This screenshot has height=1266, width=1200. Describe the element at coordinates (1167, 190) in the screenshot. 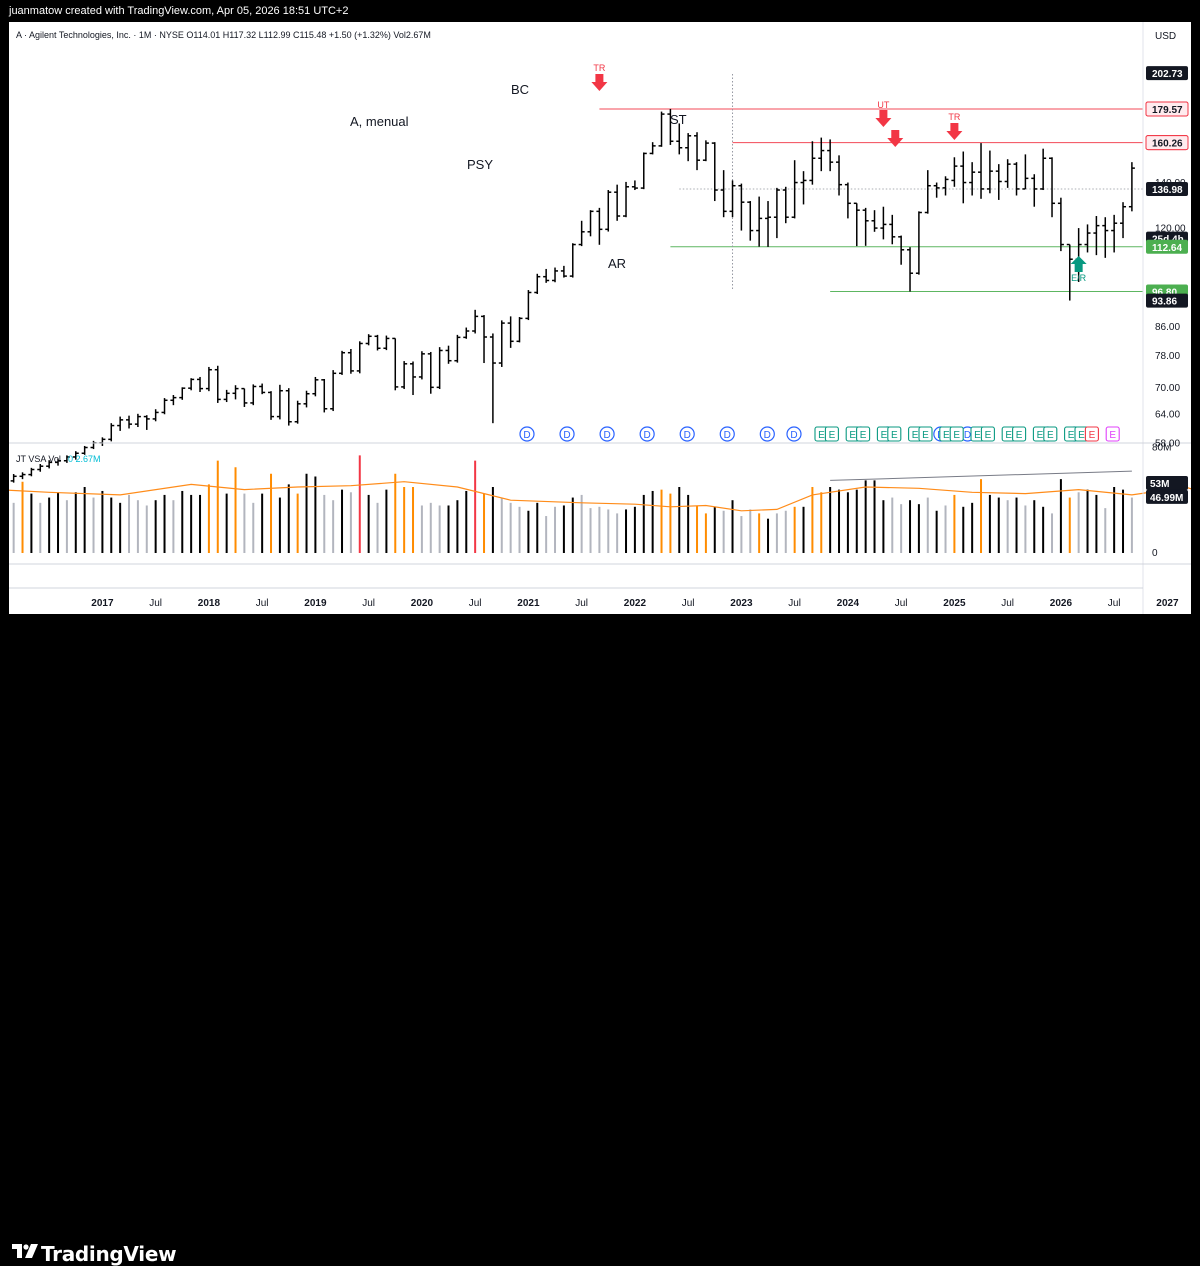

I see `price-badge-label: 136.98` at that location.